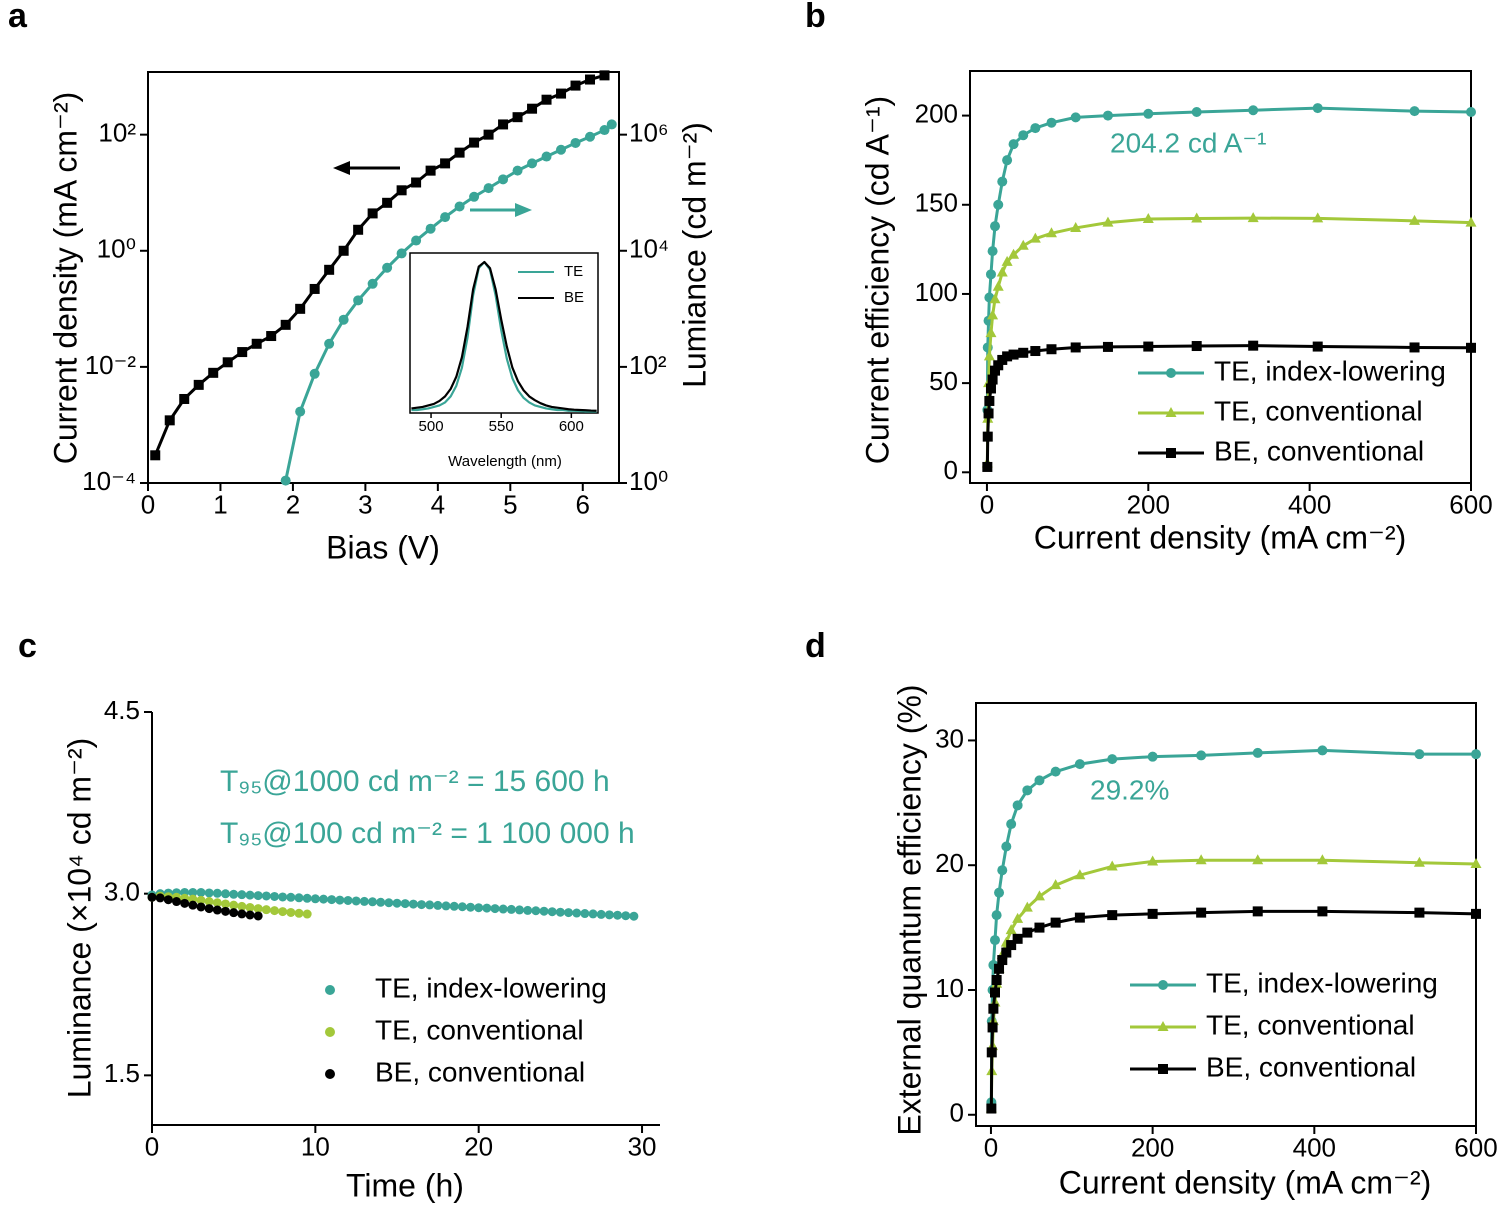 The height and width of the screenshot is (1208, 1500). What do you see at coordinates (438, 504) in the screenshot?
I see `x-tick-label: 4` at bounding box center [438, 504].